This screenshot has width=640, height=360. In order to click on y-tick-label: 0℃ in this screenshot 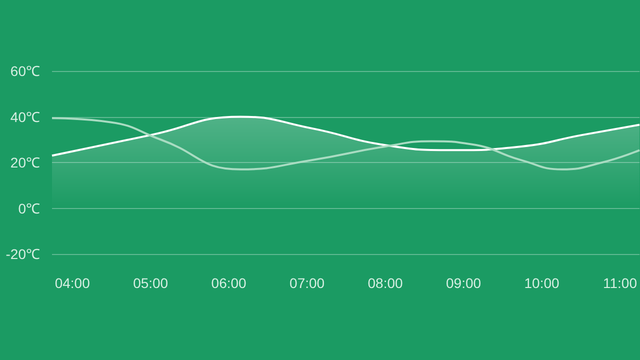, I will do `click(29, 208)`.